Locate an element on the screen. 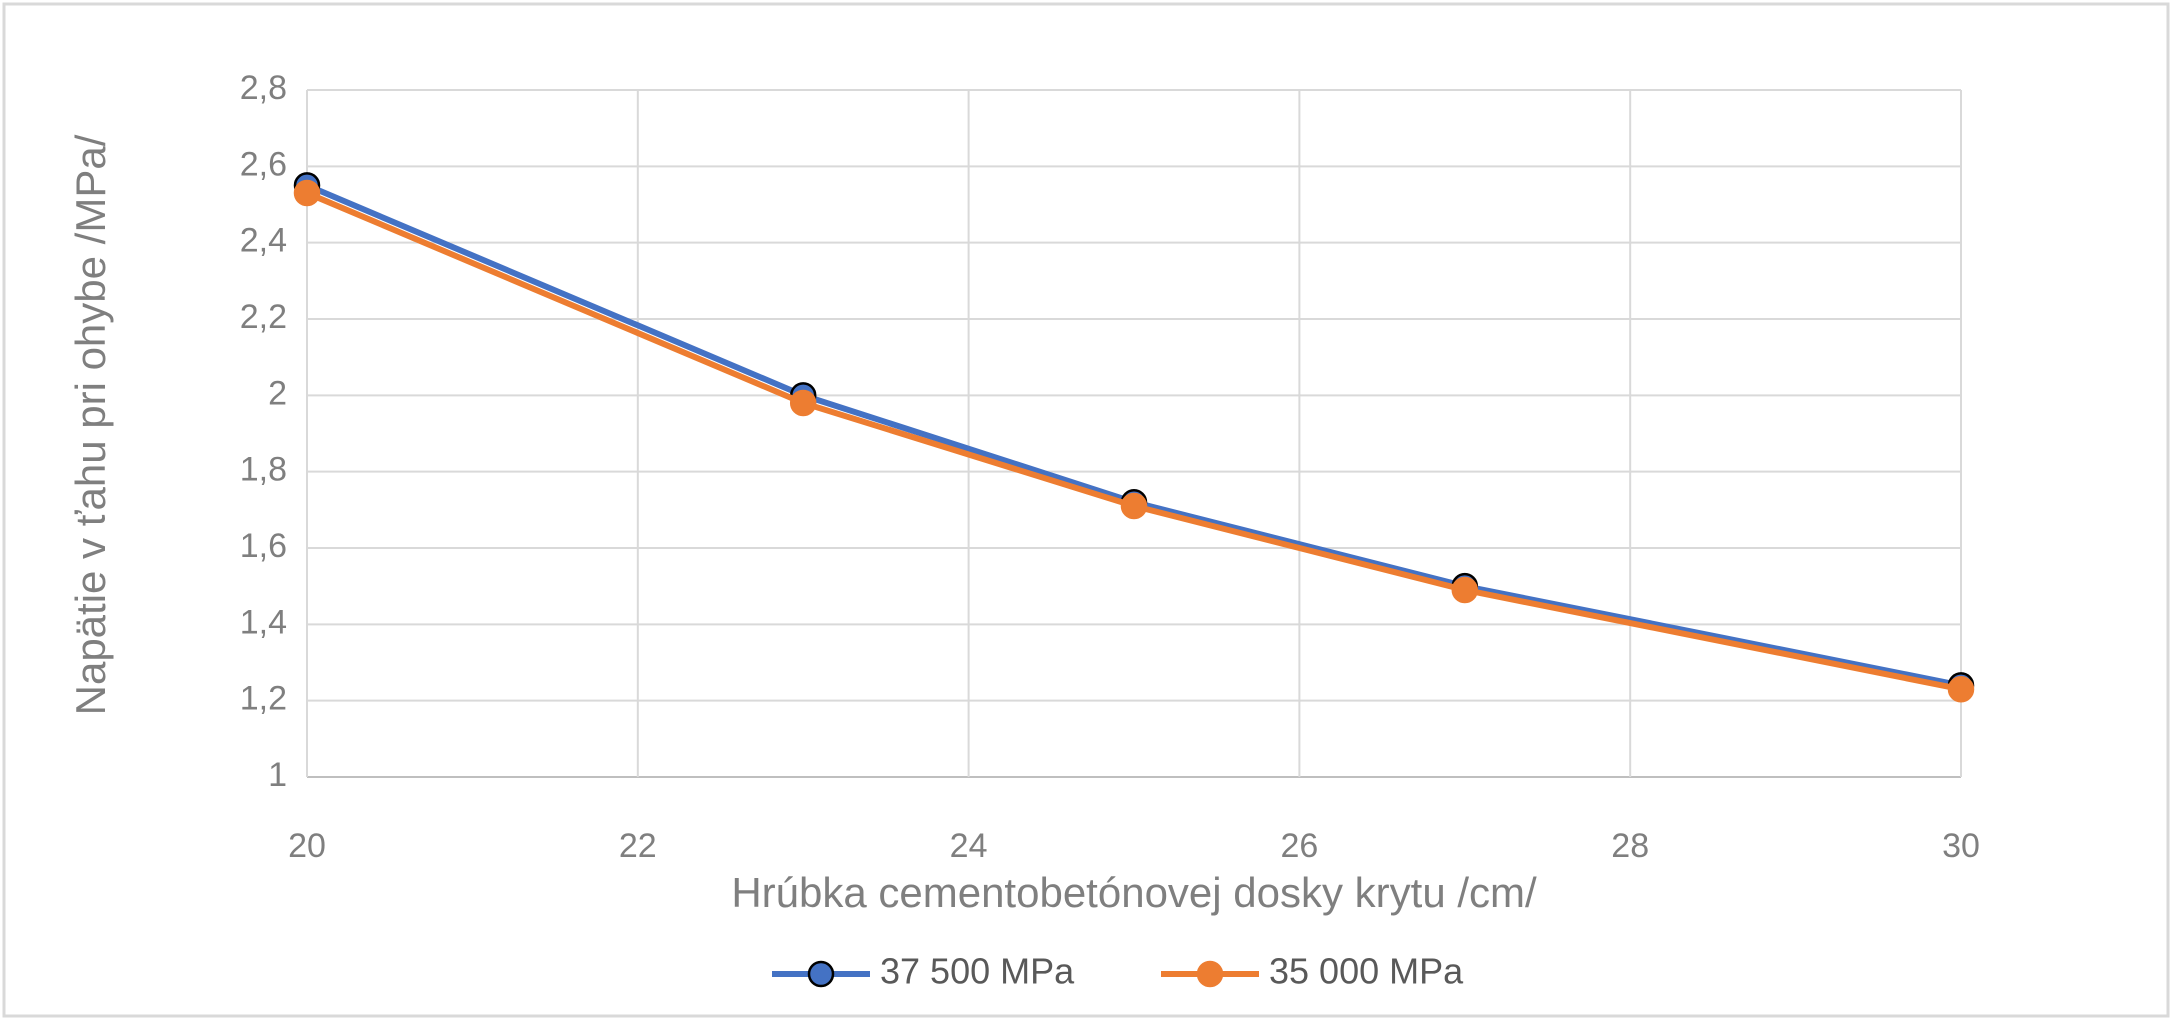  x-axis-title: Hrúbka cementobetónovej dosky krytu /cm/ is located at coordinates (1134, 892).